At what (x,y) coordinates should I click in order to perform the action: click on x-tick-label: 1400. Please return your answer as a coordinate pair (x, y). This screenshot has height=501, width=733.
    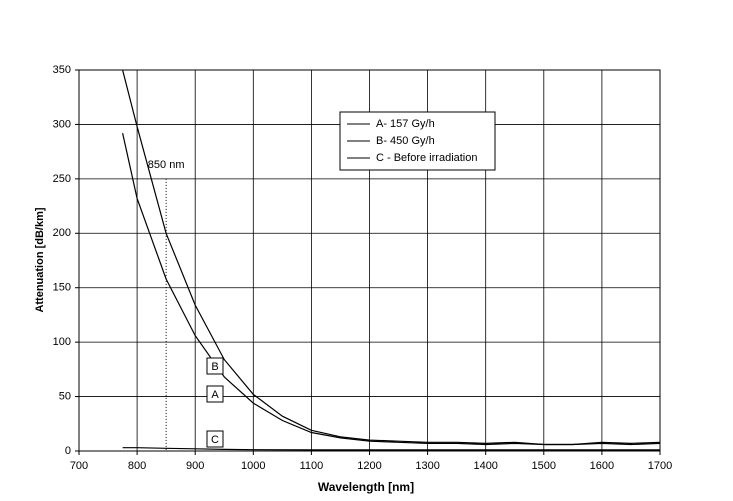
    Looking at the image, I should click on (485, 466).